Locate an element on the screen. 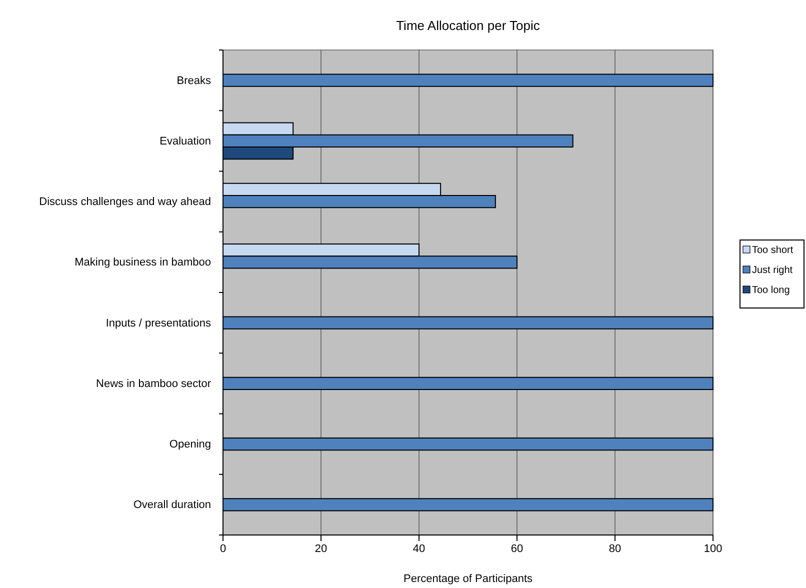 This screenshot has height=588, width=806. x-tick-label: 100 is located at coordinates (713, 548).